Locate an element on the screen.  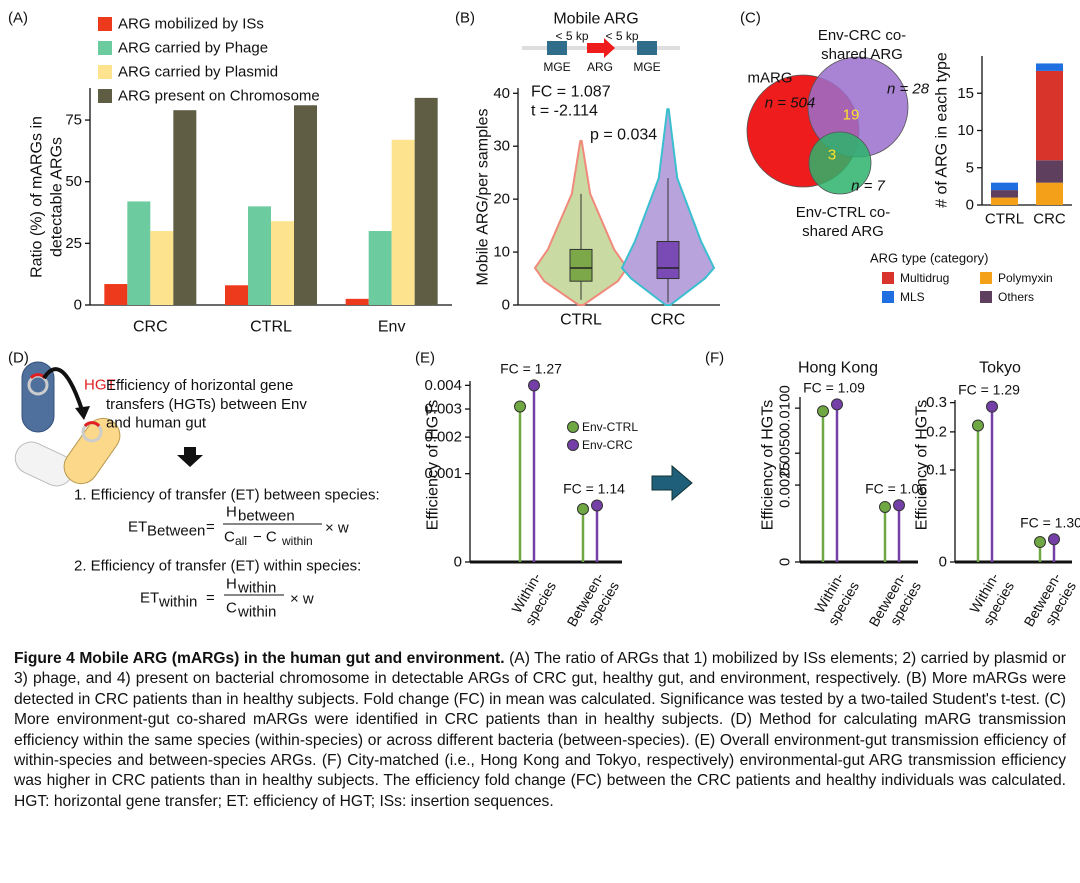
down-arrow is located at coordinates (190, 457).